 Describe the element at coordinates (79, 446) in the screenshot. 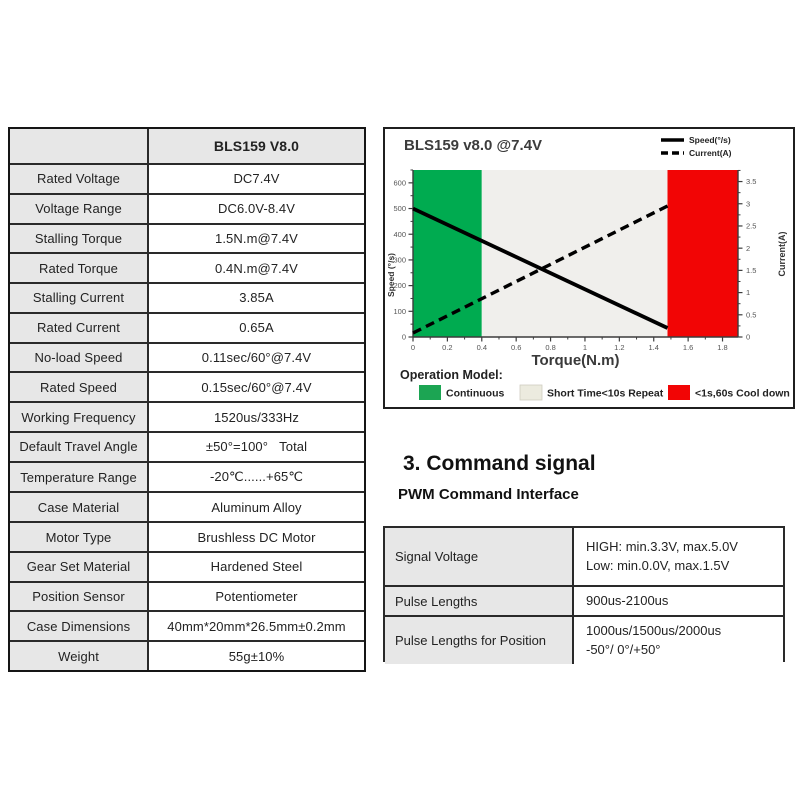

I see `spec-label-cell: Default Travel Angle` at that location.